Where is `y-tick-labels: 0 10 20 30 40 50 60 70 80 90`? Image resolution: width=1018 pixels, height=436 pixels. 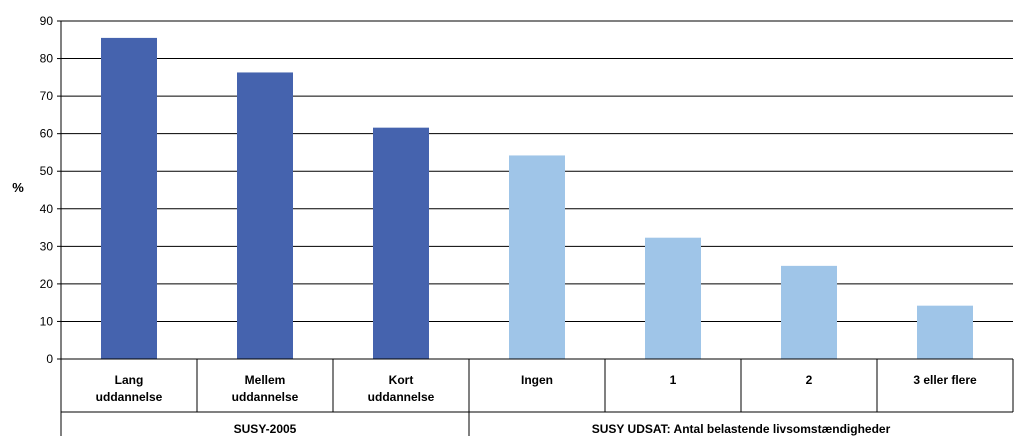 y-tick-labels: 0 10 20 30 40 50 60 70 80 90 is located at coordinates (47, 190).